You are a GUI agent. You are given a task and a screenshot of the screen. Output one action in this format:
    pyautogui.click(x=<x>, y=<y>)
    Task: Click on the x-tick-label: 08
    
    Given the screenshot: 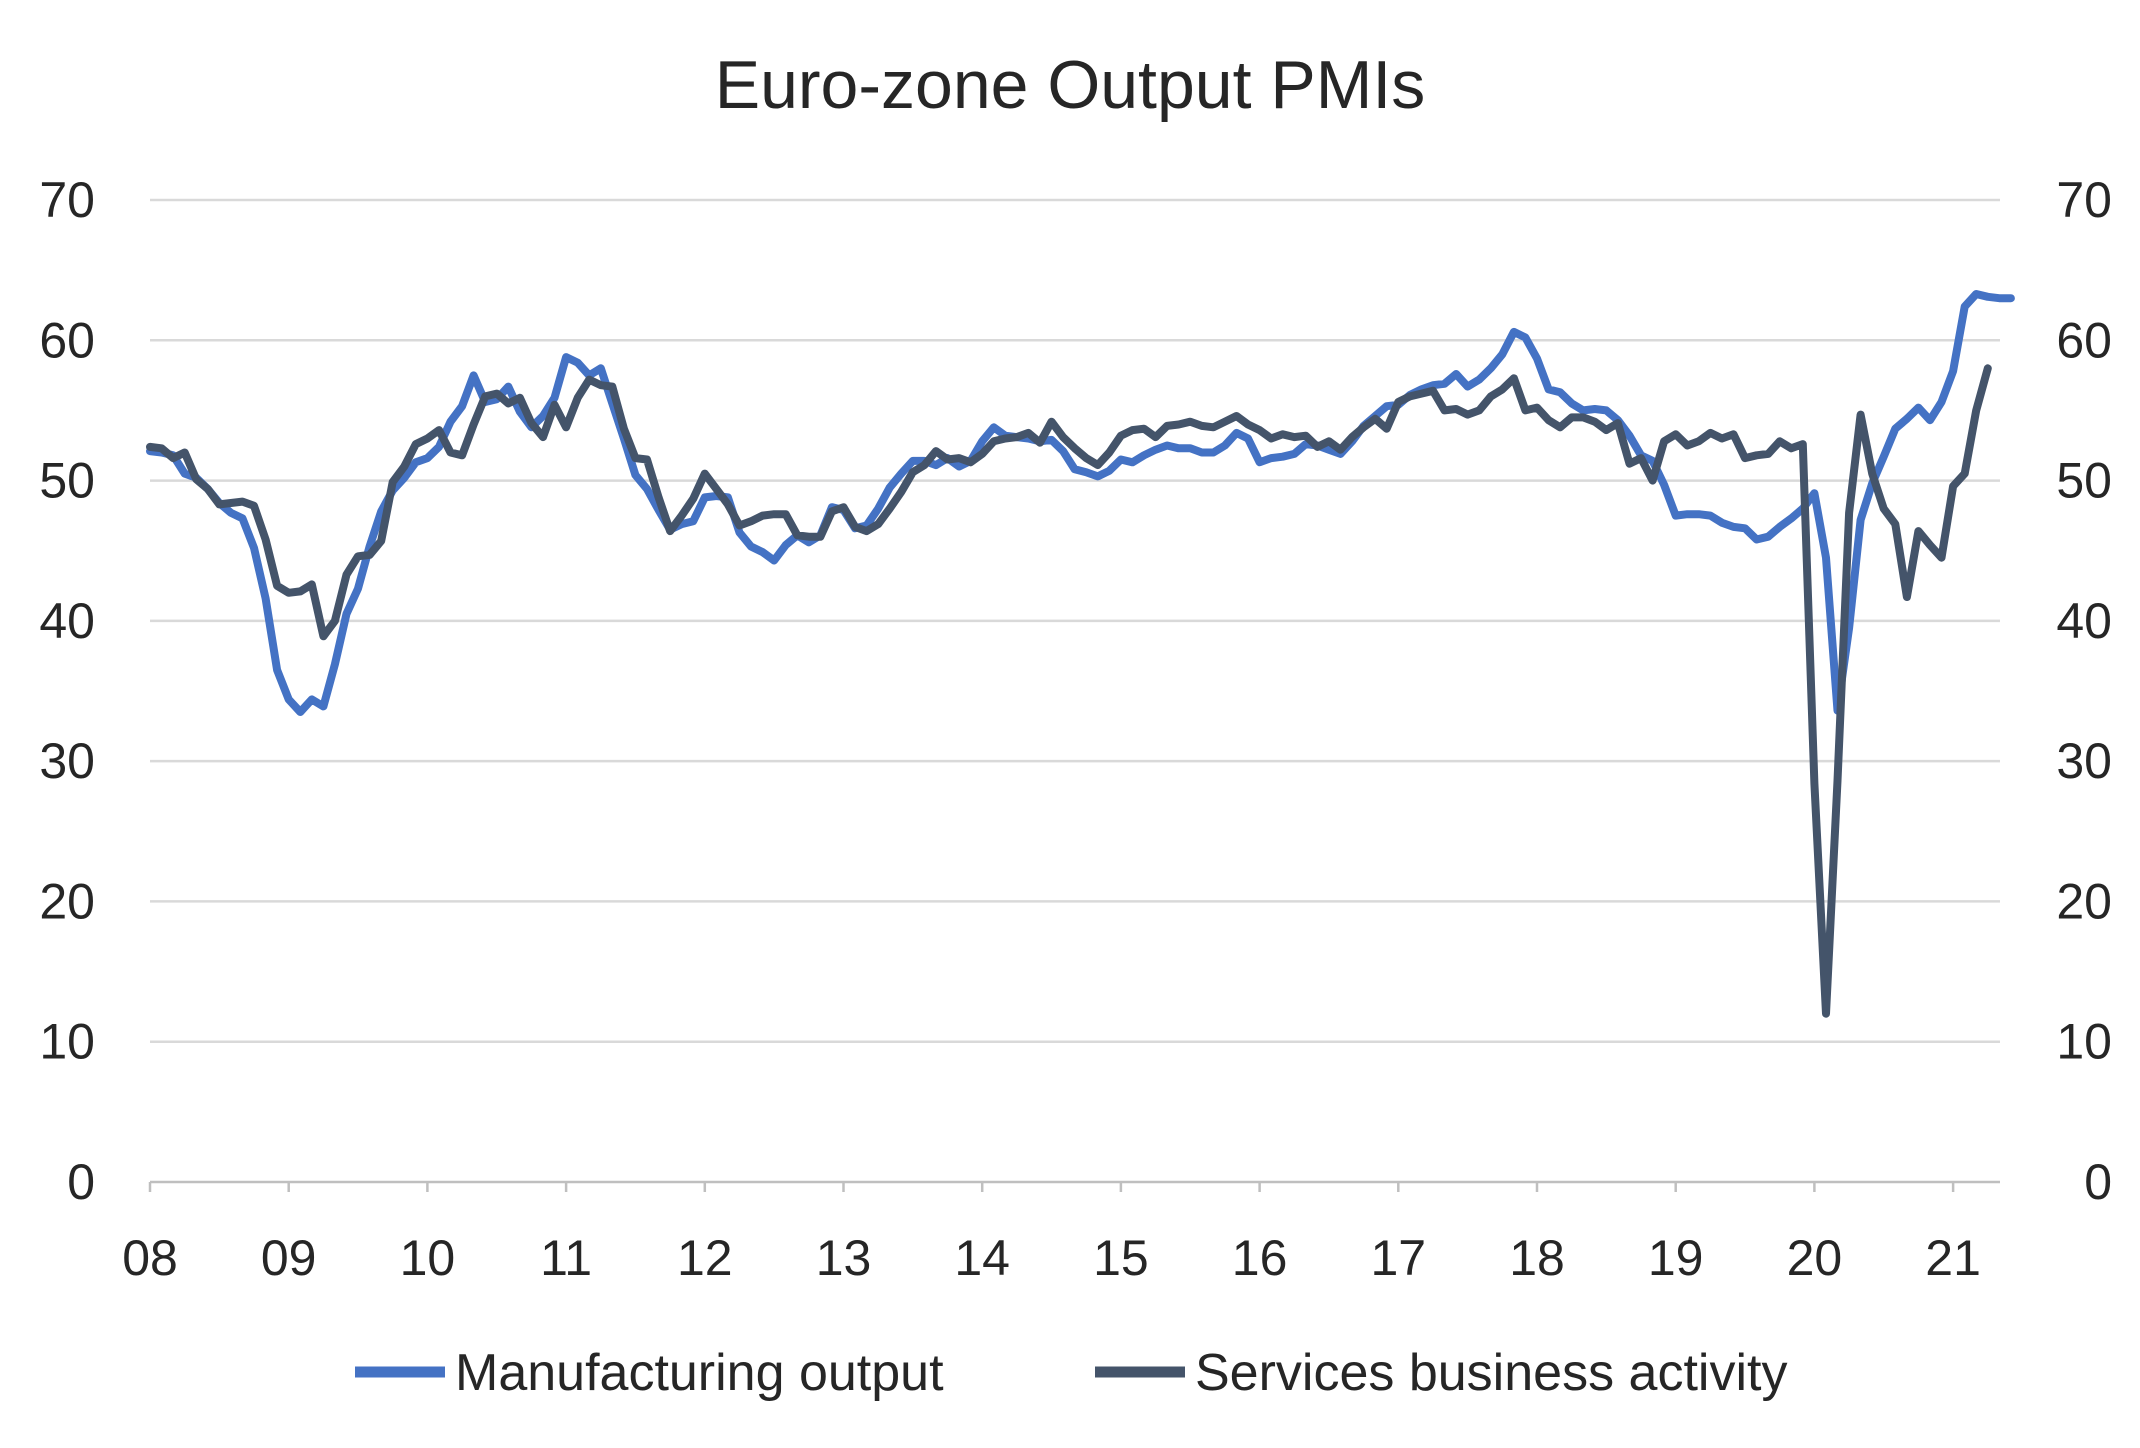 What is the action you would take?
    pyautogui.click(x=150, y=1258)
    